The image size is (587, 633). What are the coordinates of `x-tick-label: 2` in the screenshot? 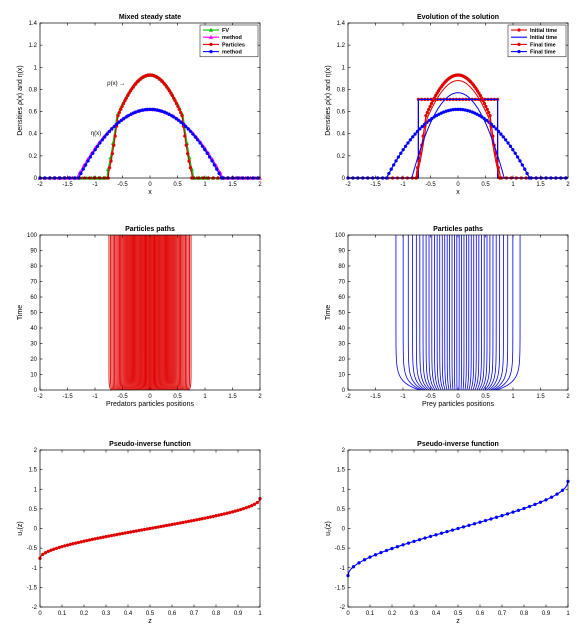 It's located at (260, 397).